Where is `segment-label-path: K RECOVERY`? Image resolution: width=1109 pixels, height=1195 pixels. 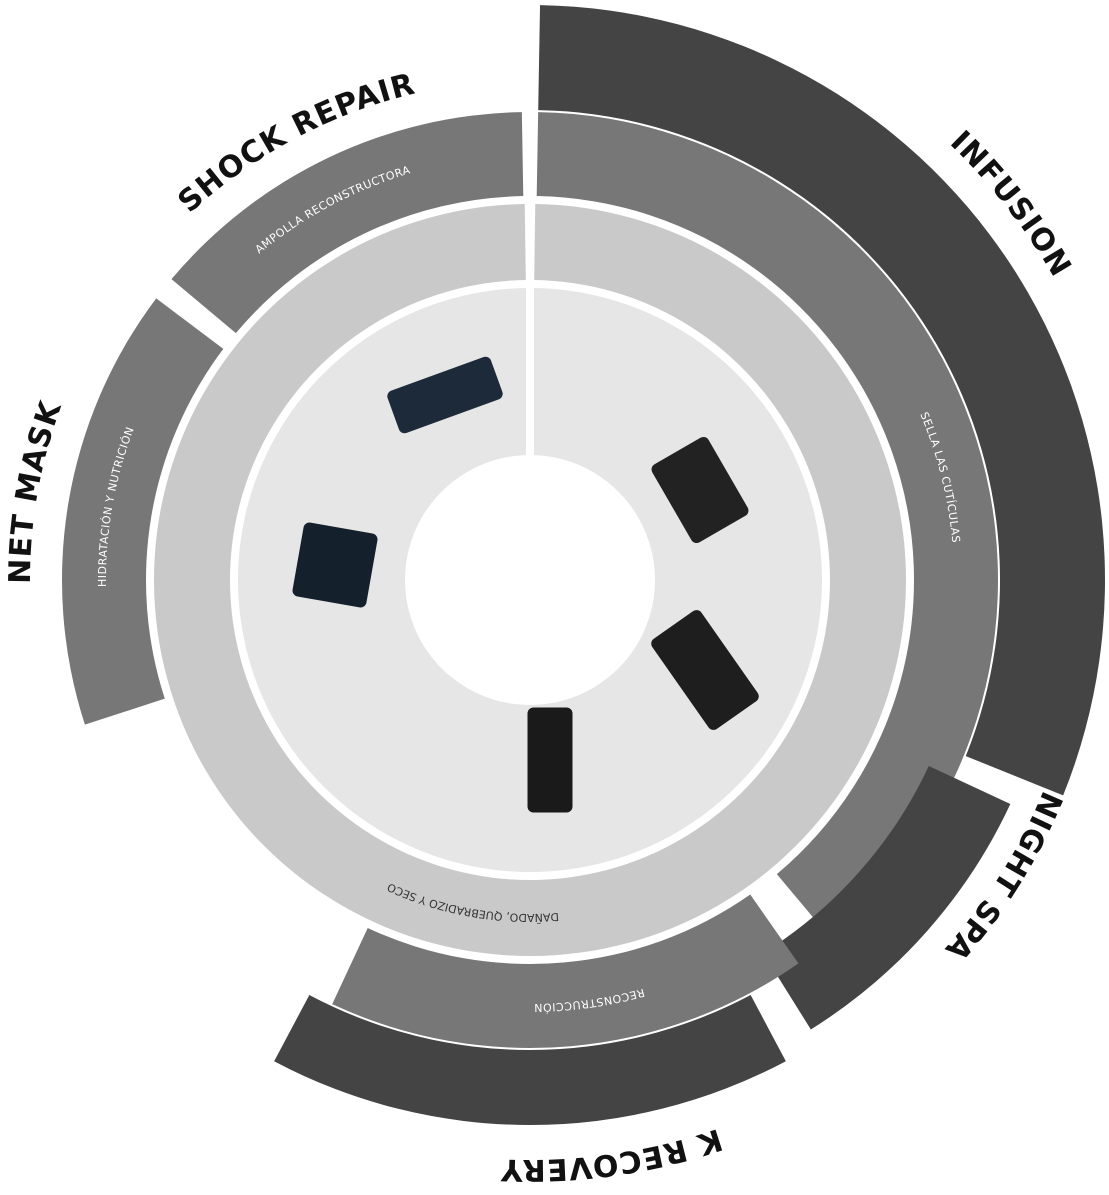 segment-label-path: K RECOVERY is located at coordinates (612, 1154).